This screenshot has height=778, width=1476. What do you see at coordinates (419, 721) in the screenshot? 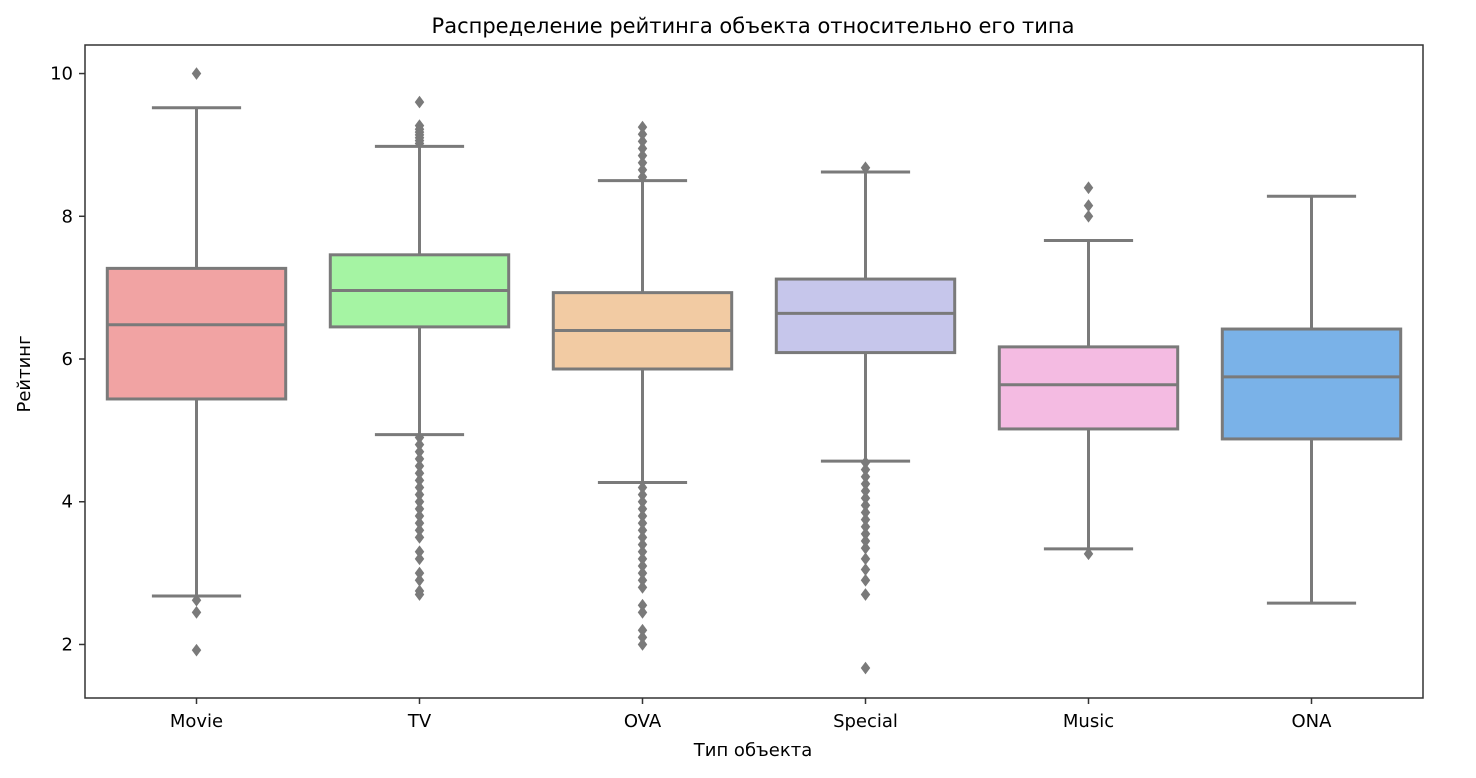
I see `x-tick-label: TV` at bounding box center [419, 721].